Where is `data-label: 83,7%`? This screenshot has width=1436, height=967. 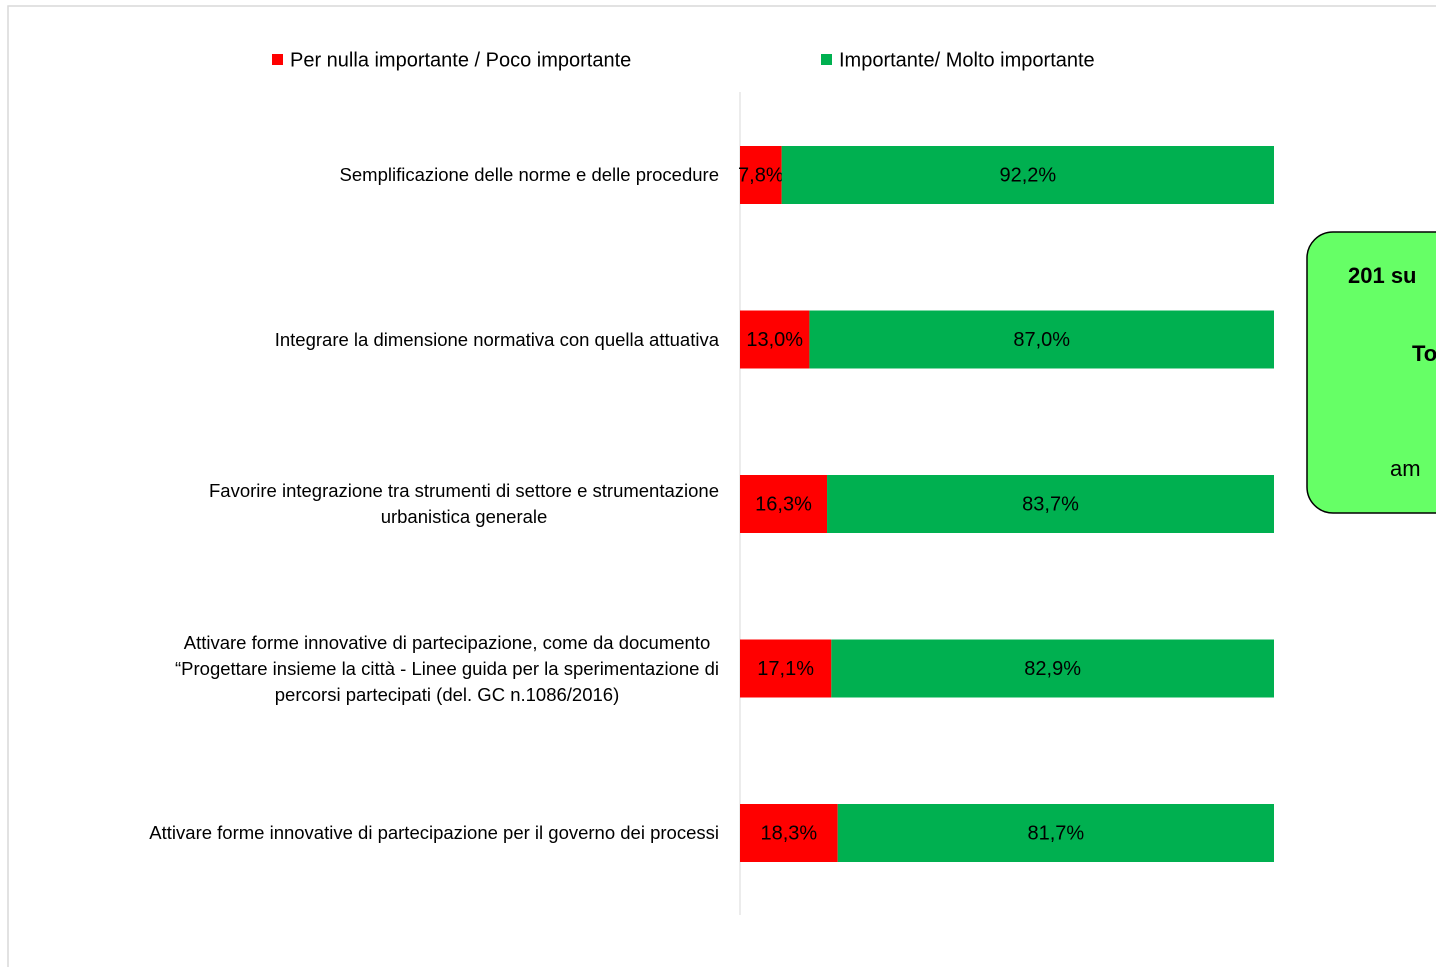 data-label: 83,7% is located at coordinates (1050, 504).